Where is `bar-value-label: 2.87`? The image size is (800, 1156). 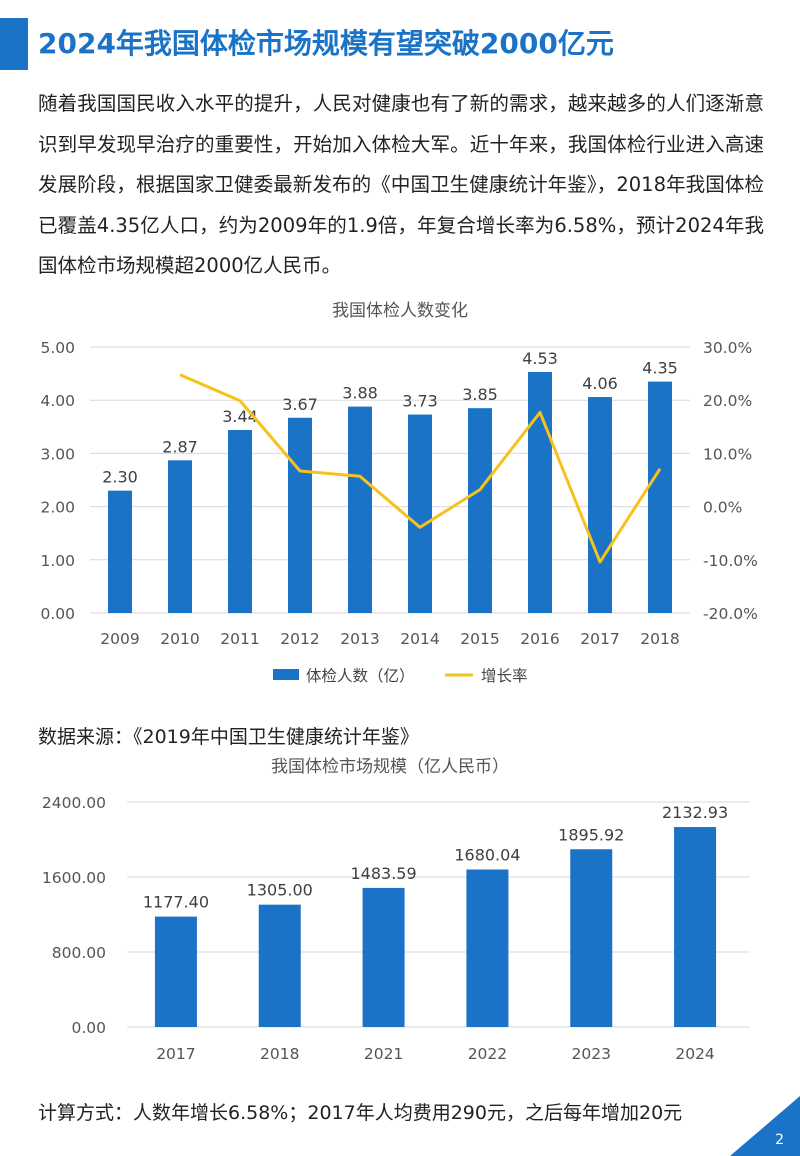
bar-value-label: 2.87 is located at coordinates (180, 446).